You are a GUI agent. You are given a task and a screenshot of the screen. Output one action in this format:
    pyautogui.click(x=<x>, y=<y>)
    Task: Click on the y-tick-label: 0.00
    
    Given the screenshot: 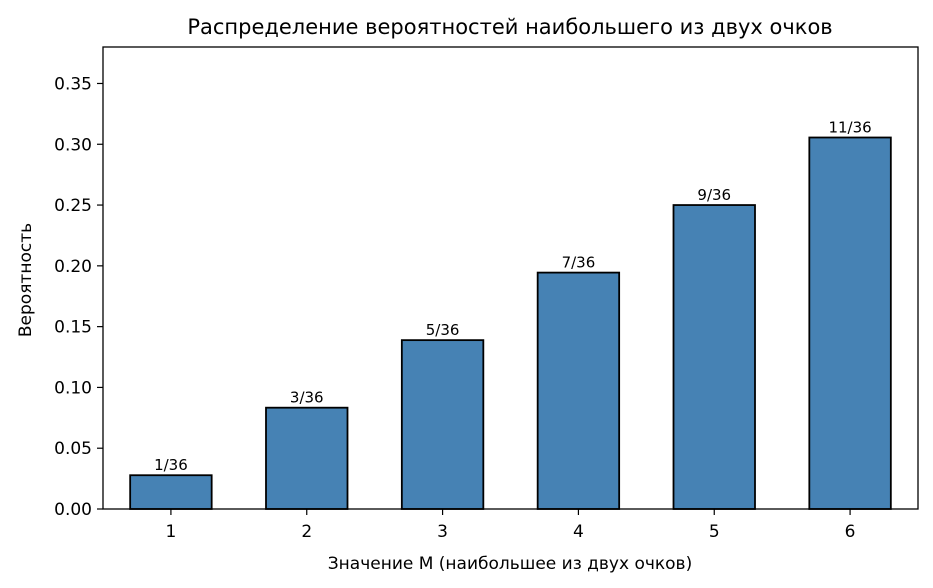 What is the action you would take?
    pyautogui.click(x=73, y=510)
    